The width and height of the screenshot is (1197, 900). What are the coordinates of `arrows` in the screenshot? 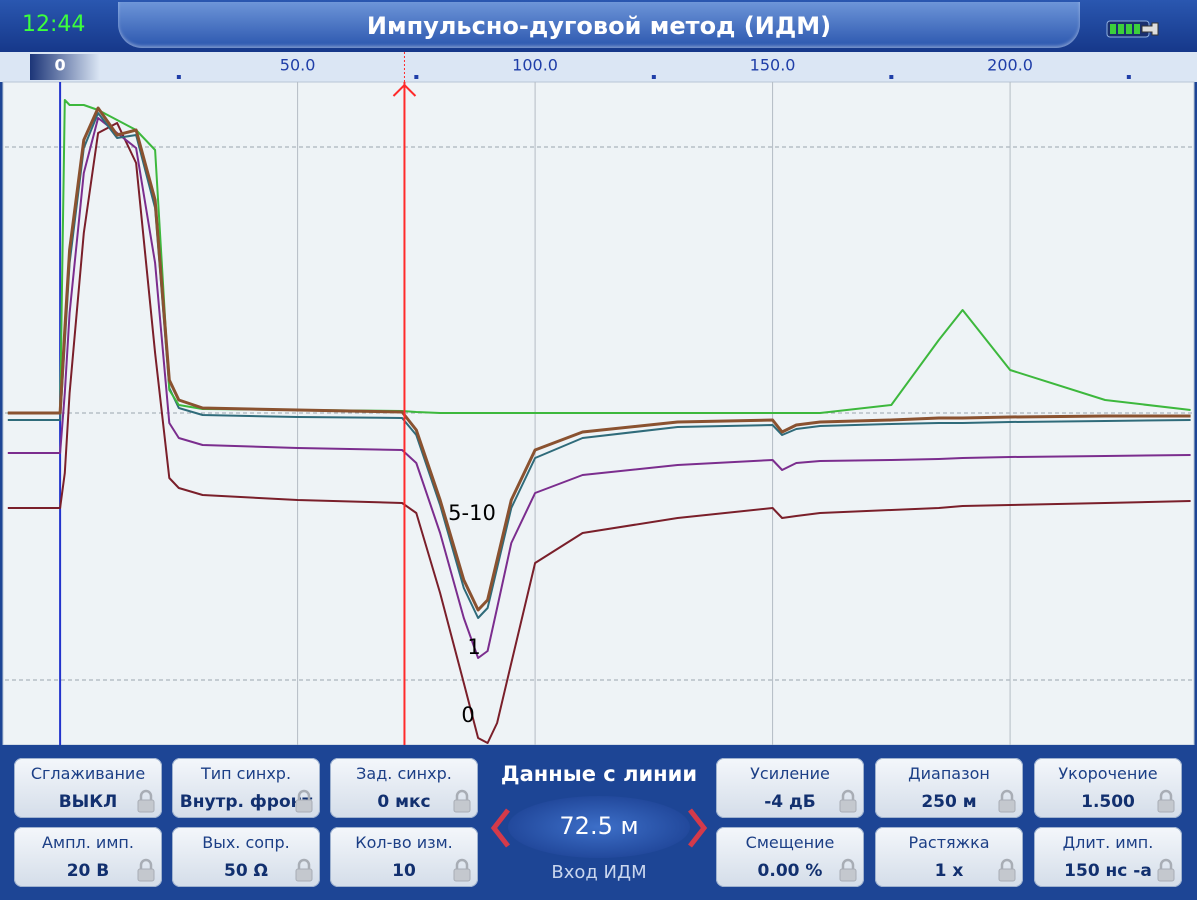 It's located at (599, 828).